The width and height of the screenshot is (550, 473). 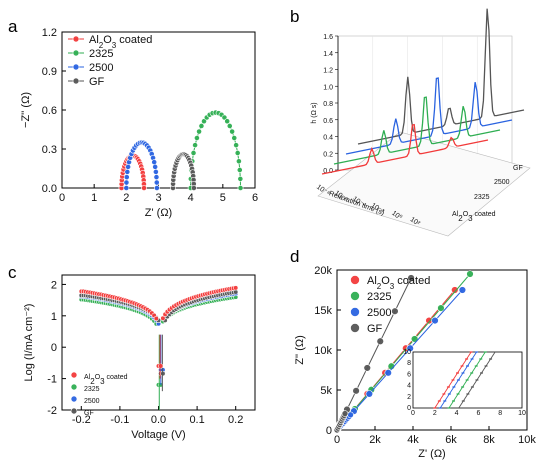 What do you see at coordinates (482, 197) in the screenshot?
I see `panel-b-depth-label: 2325` at bounding box center [482, 197].